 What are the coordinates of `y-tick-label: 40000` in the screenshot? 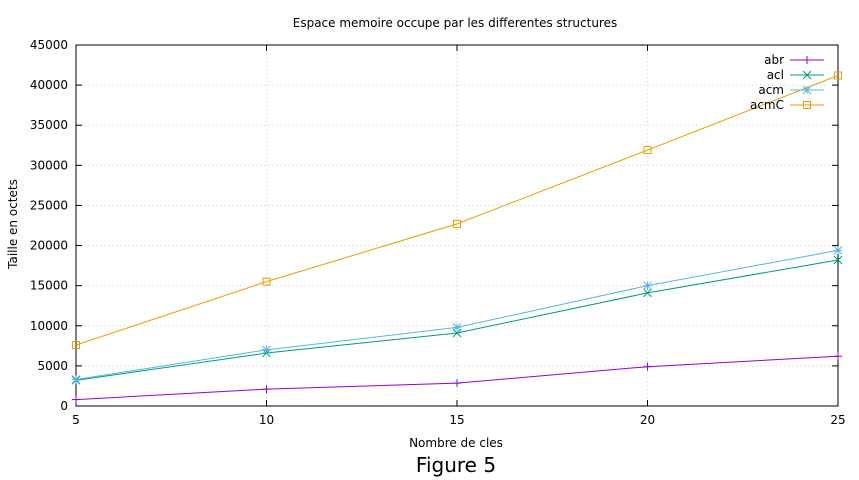 It's located at (49, 85).